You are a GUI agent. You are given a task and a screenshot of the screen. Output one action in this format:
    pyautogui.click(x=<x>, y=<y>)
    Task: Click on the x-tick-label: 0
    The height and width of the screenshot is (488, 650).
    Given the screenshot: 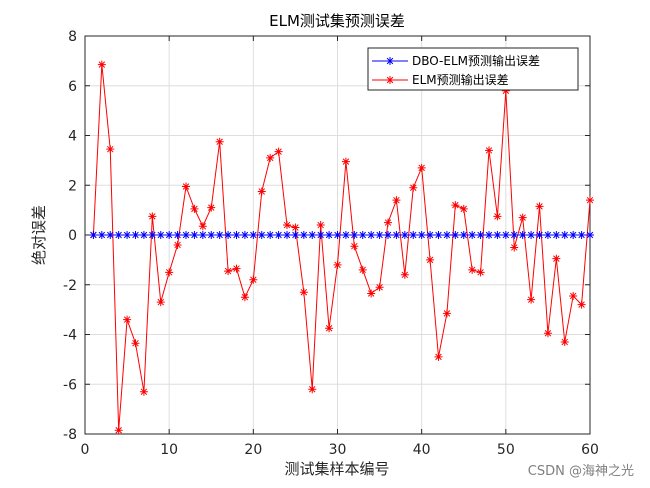 What is the action you would take?
    pyautogui.click(x=85, y=450)
    